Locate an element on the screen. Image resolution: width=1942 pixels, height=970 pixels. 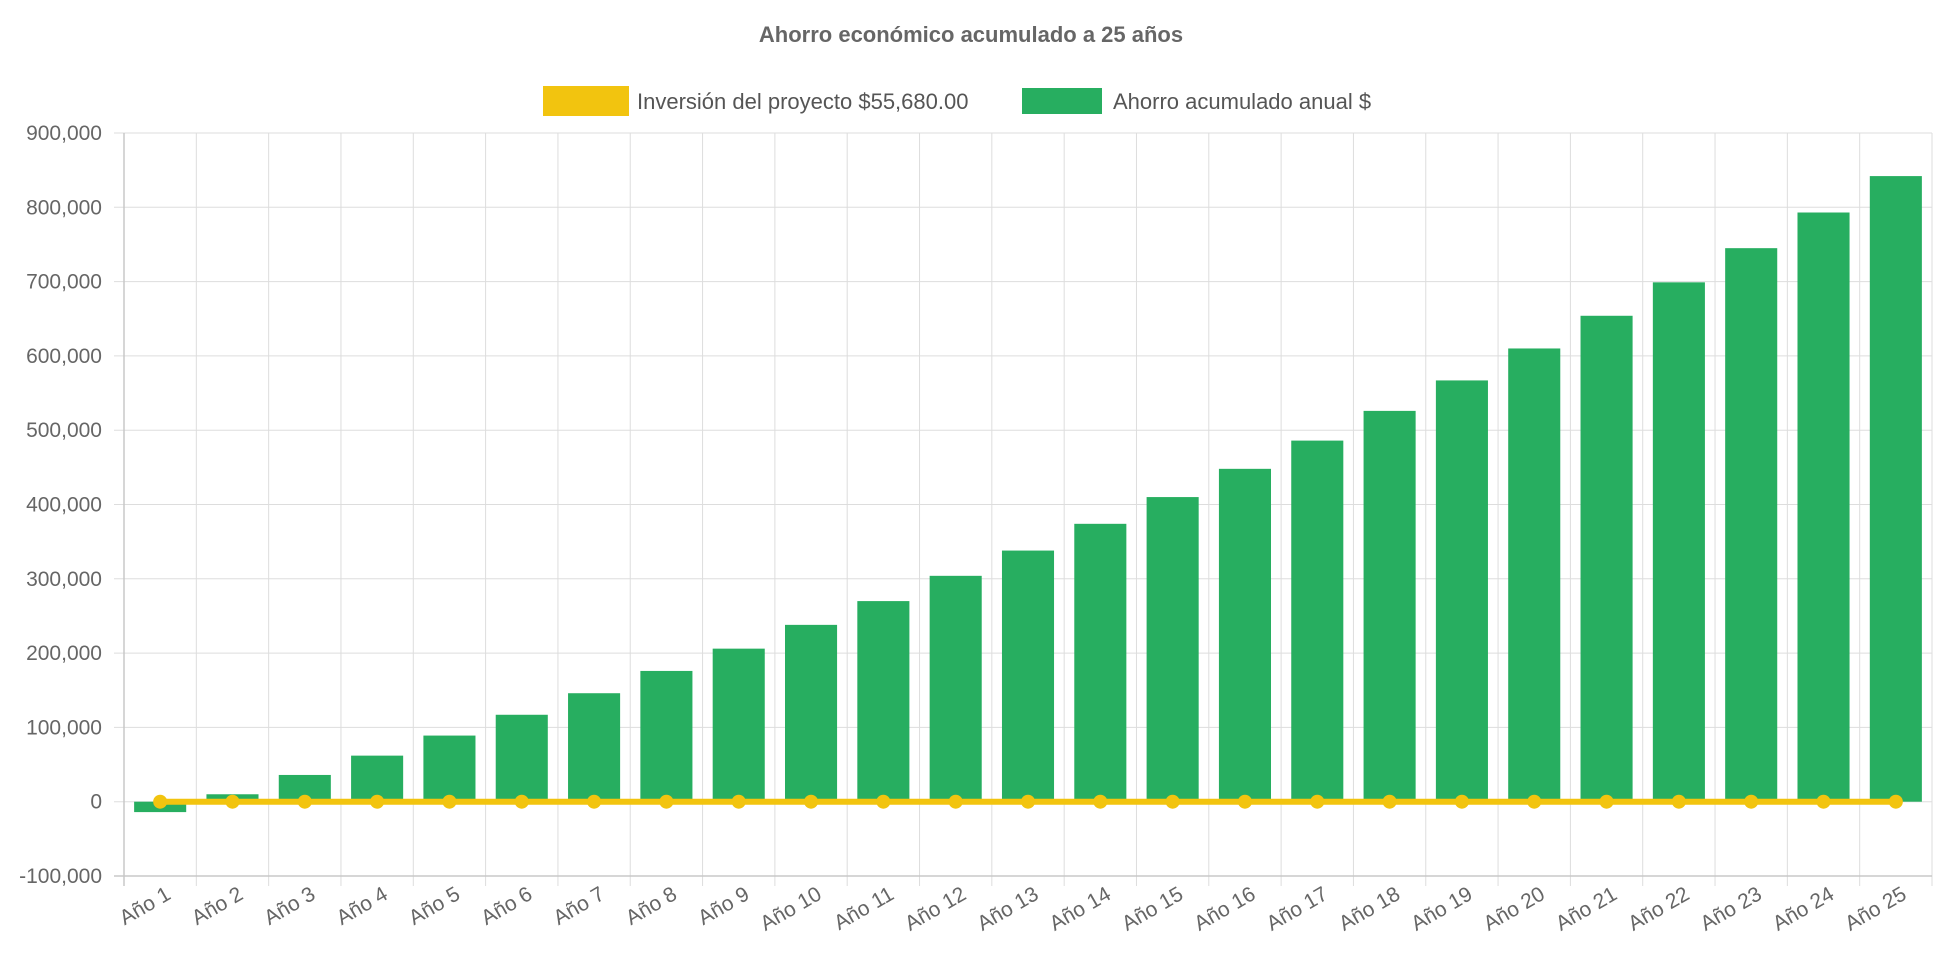
x-tick-label: Año 12 is located at coordinates (935, 908).